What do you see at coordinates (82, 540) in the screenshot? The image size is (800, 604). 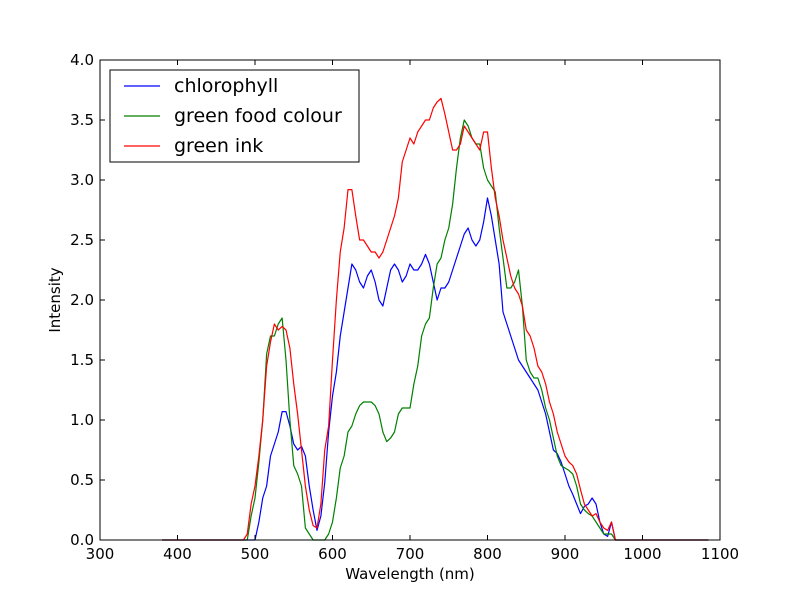 I see `y-tick-label: 0.0` at bounding box center [82, 540].